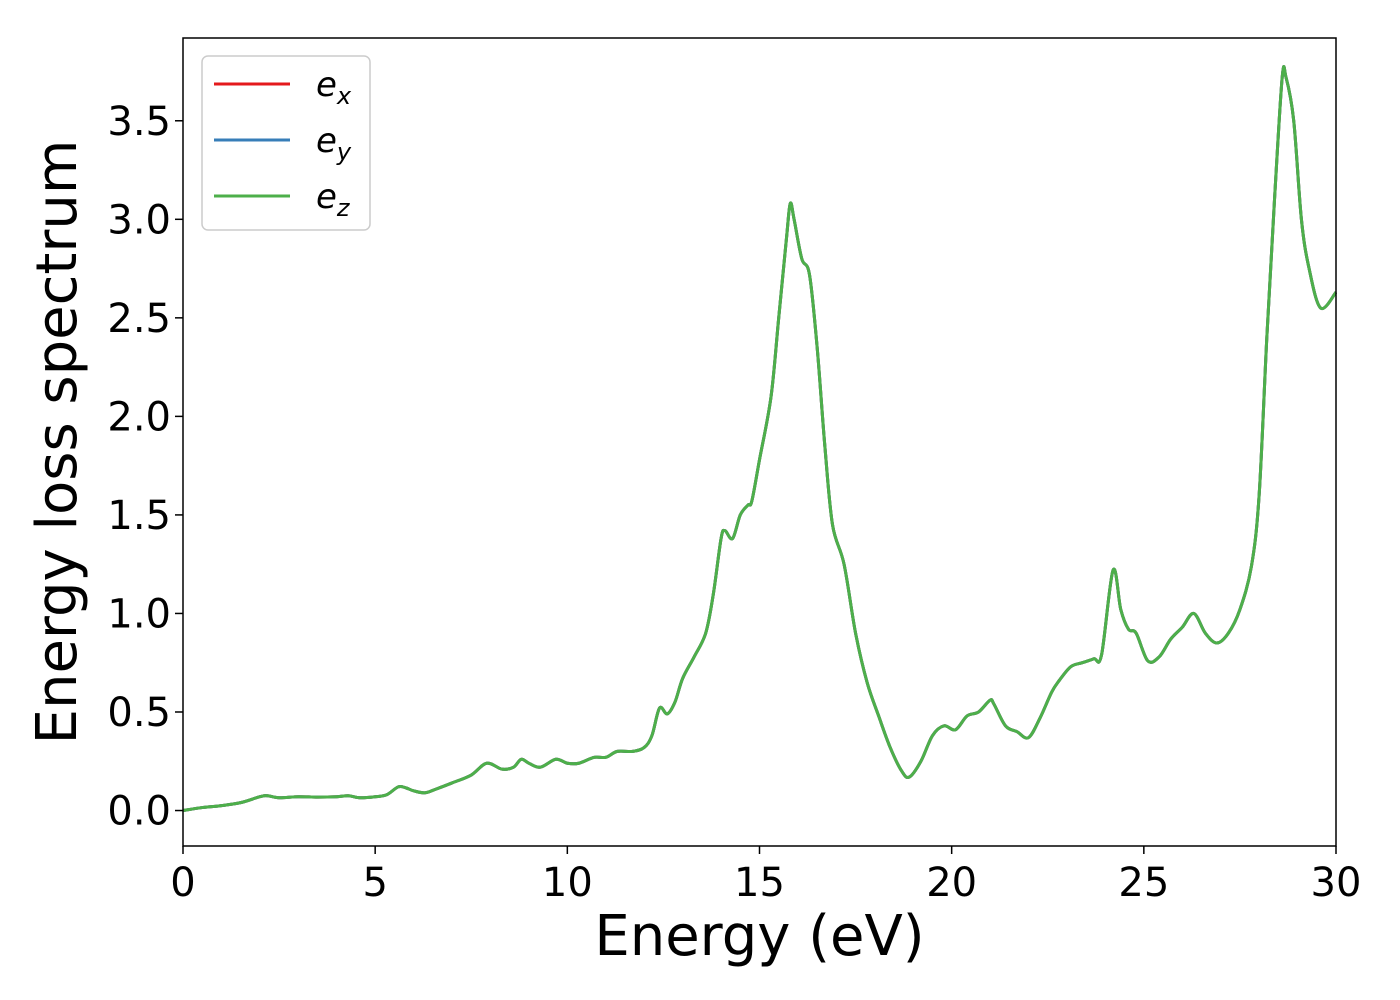  Describe the element at coordinates (374, 883) in the screenshot. I see `x-tick-label: 5` at that location.